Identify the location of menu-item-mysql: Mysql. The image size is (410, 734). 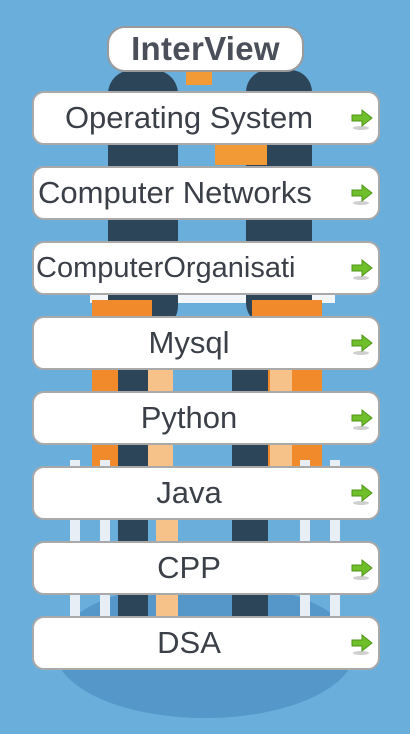
(206, 343).